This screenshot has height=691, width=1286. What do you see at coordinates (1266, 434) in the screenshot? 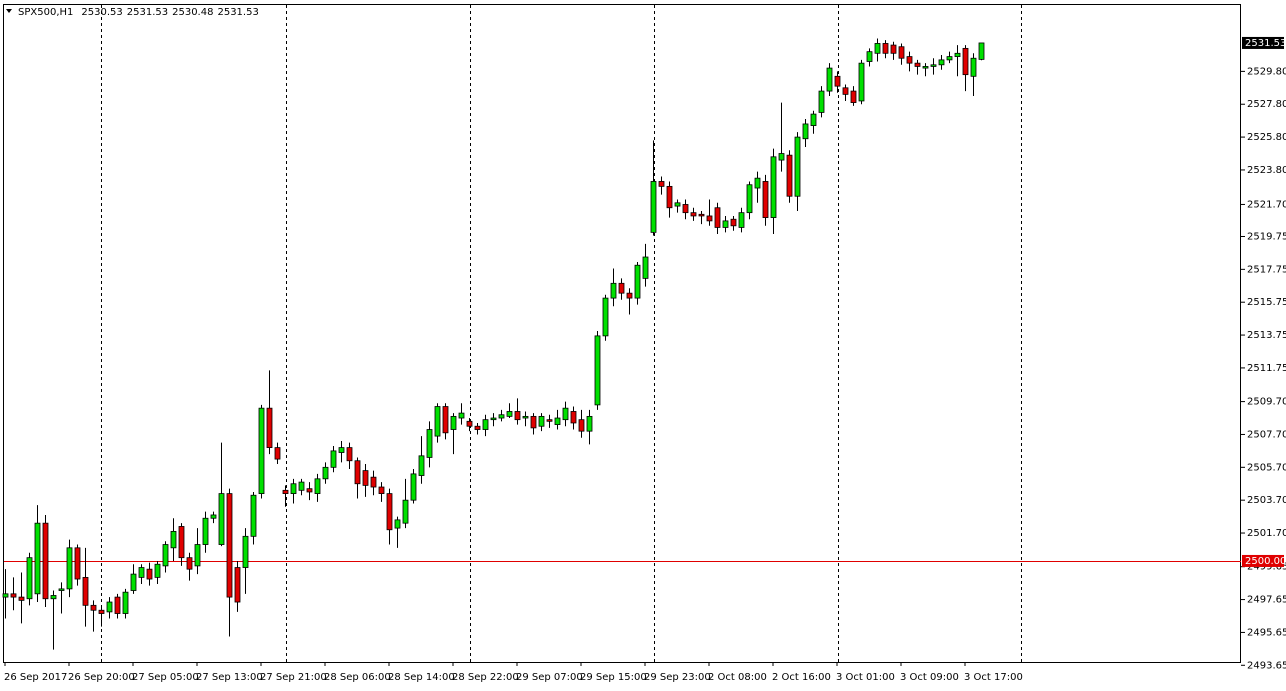
I see `y-tick-label: 2507.70` at bounding box center [1266, 434].